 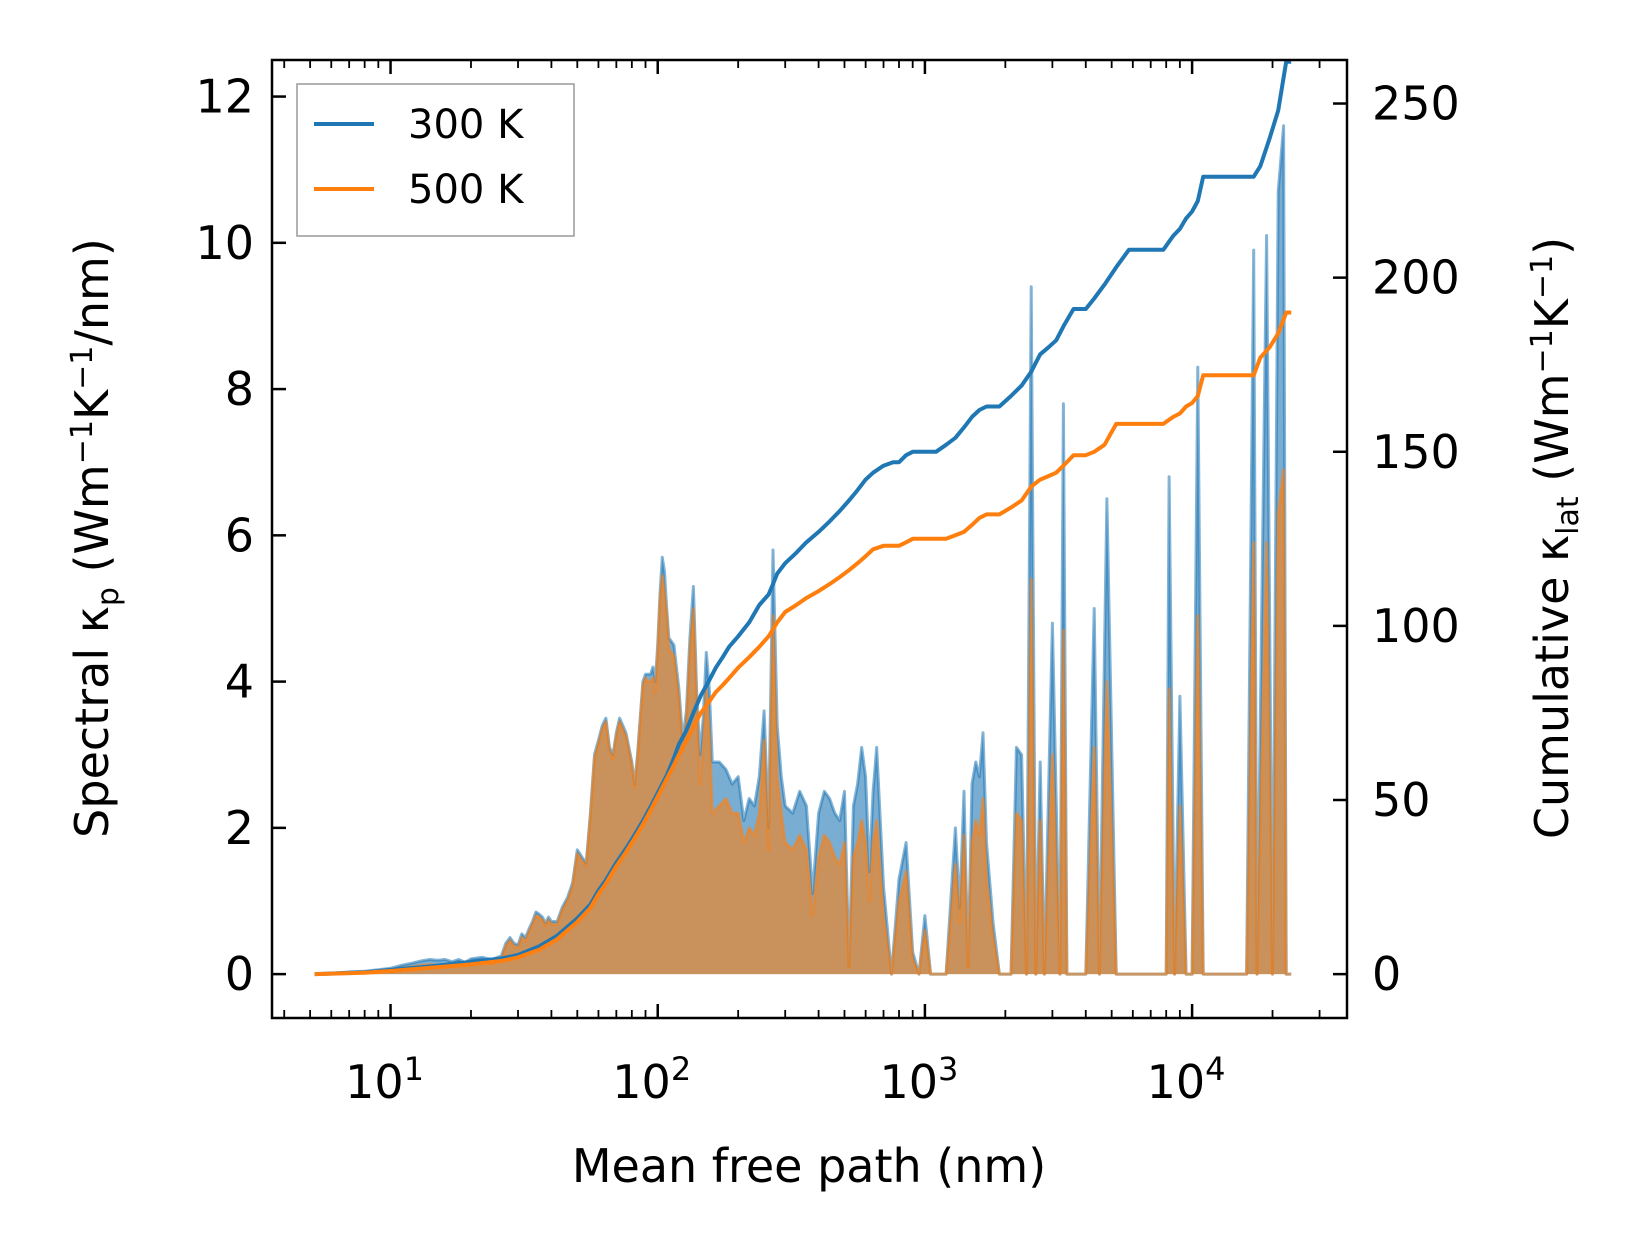 What do you see at coordinates (239, 682) in the screenshot?
I see `y-left-tick-label: 4` at bounding box center [239, 682].